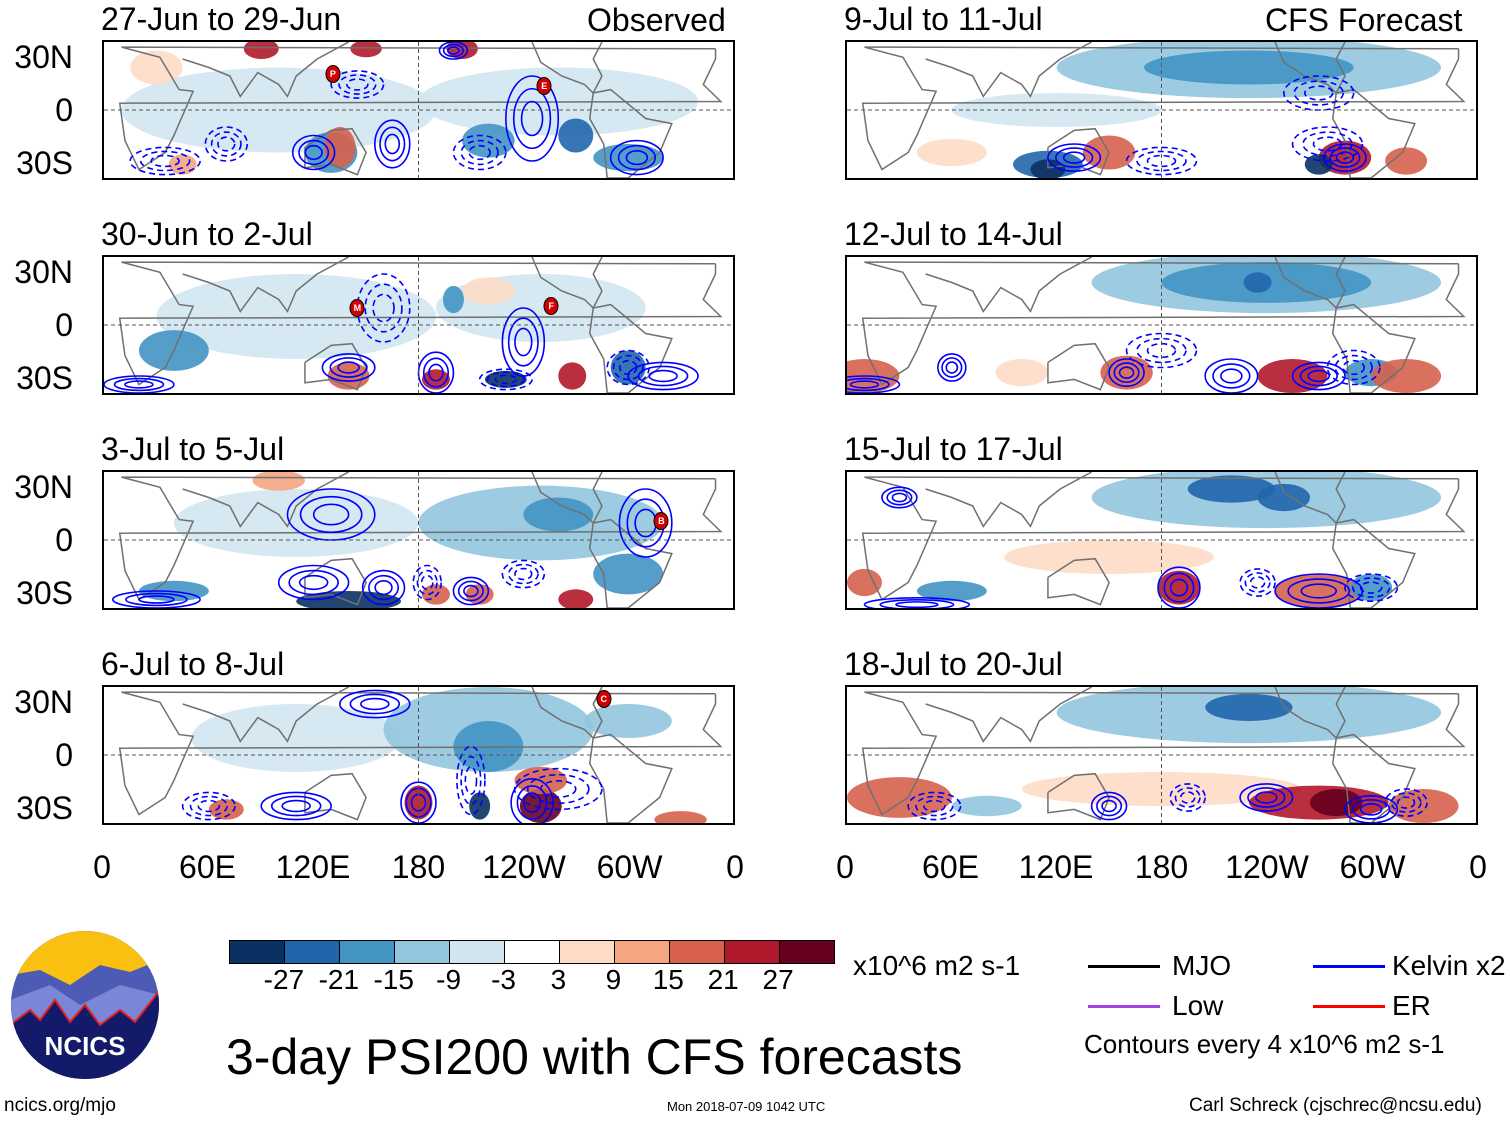  I want to click on lat-label: 0, so click(64, 540).